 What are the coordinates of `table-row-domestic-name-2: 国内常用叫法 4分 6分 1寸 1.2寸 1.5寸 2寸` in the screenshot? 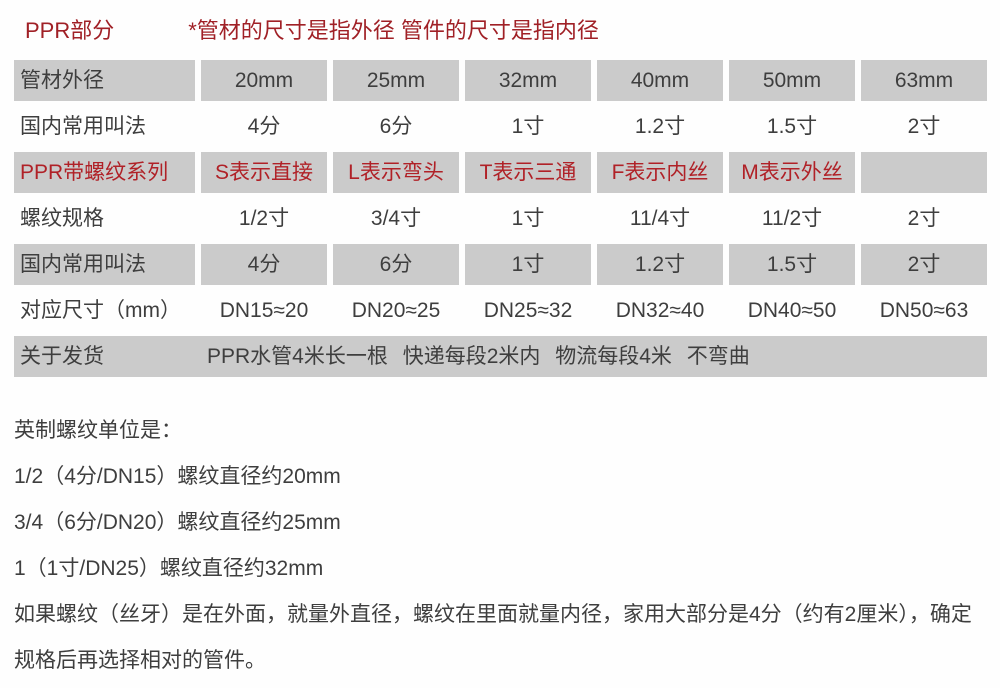 It's located at (500, 264).